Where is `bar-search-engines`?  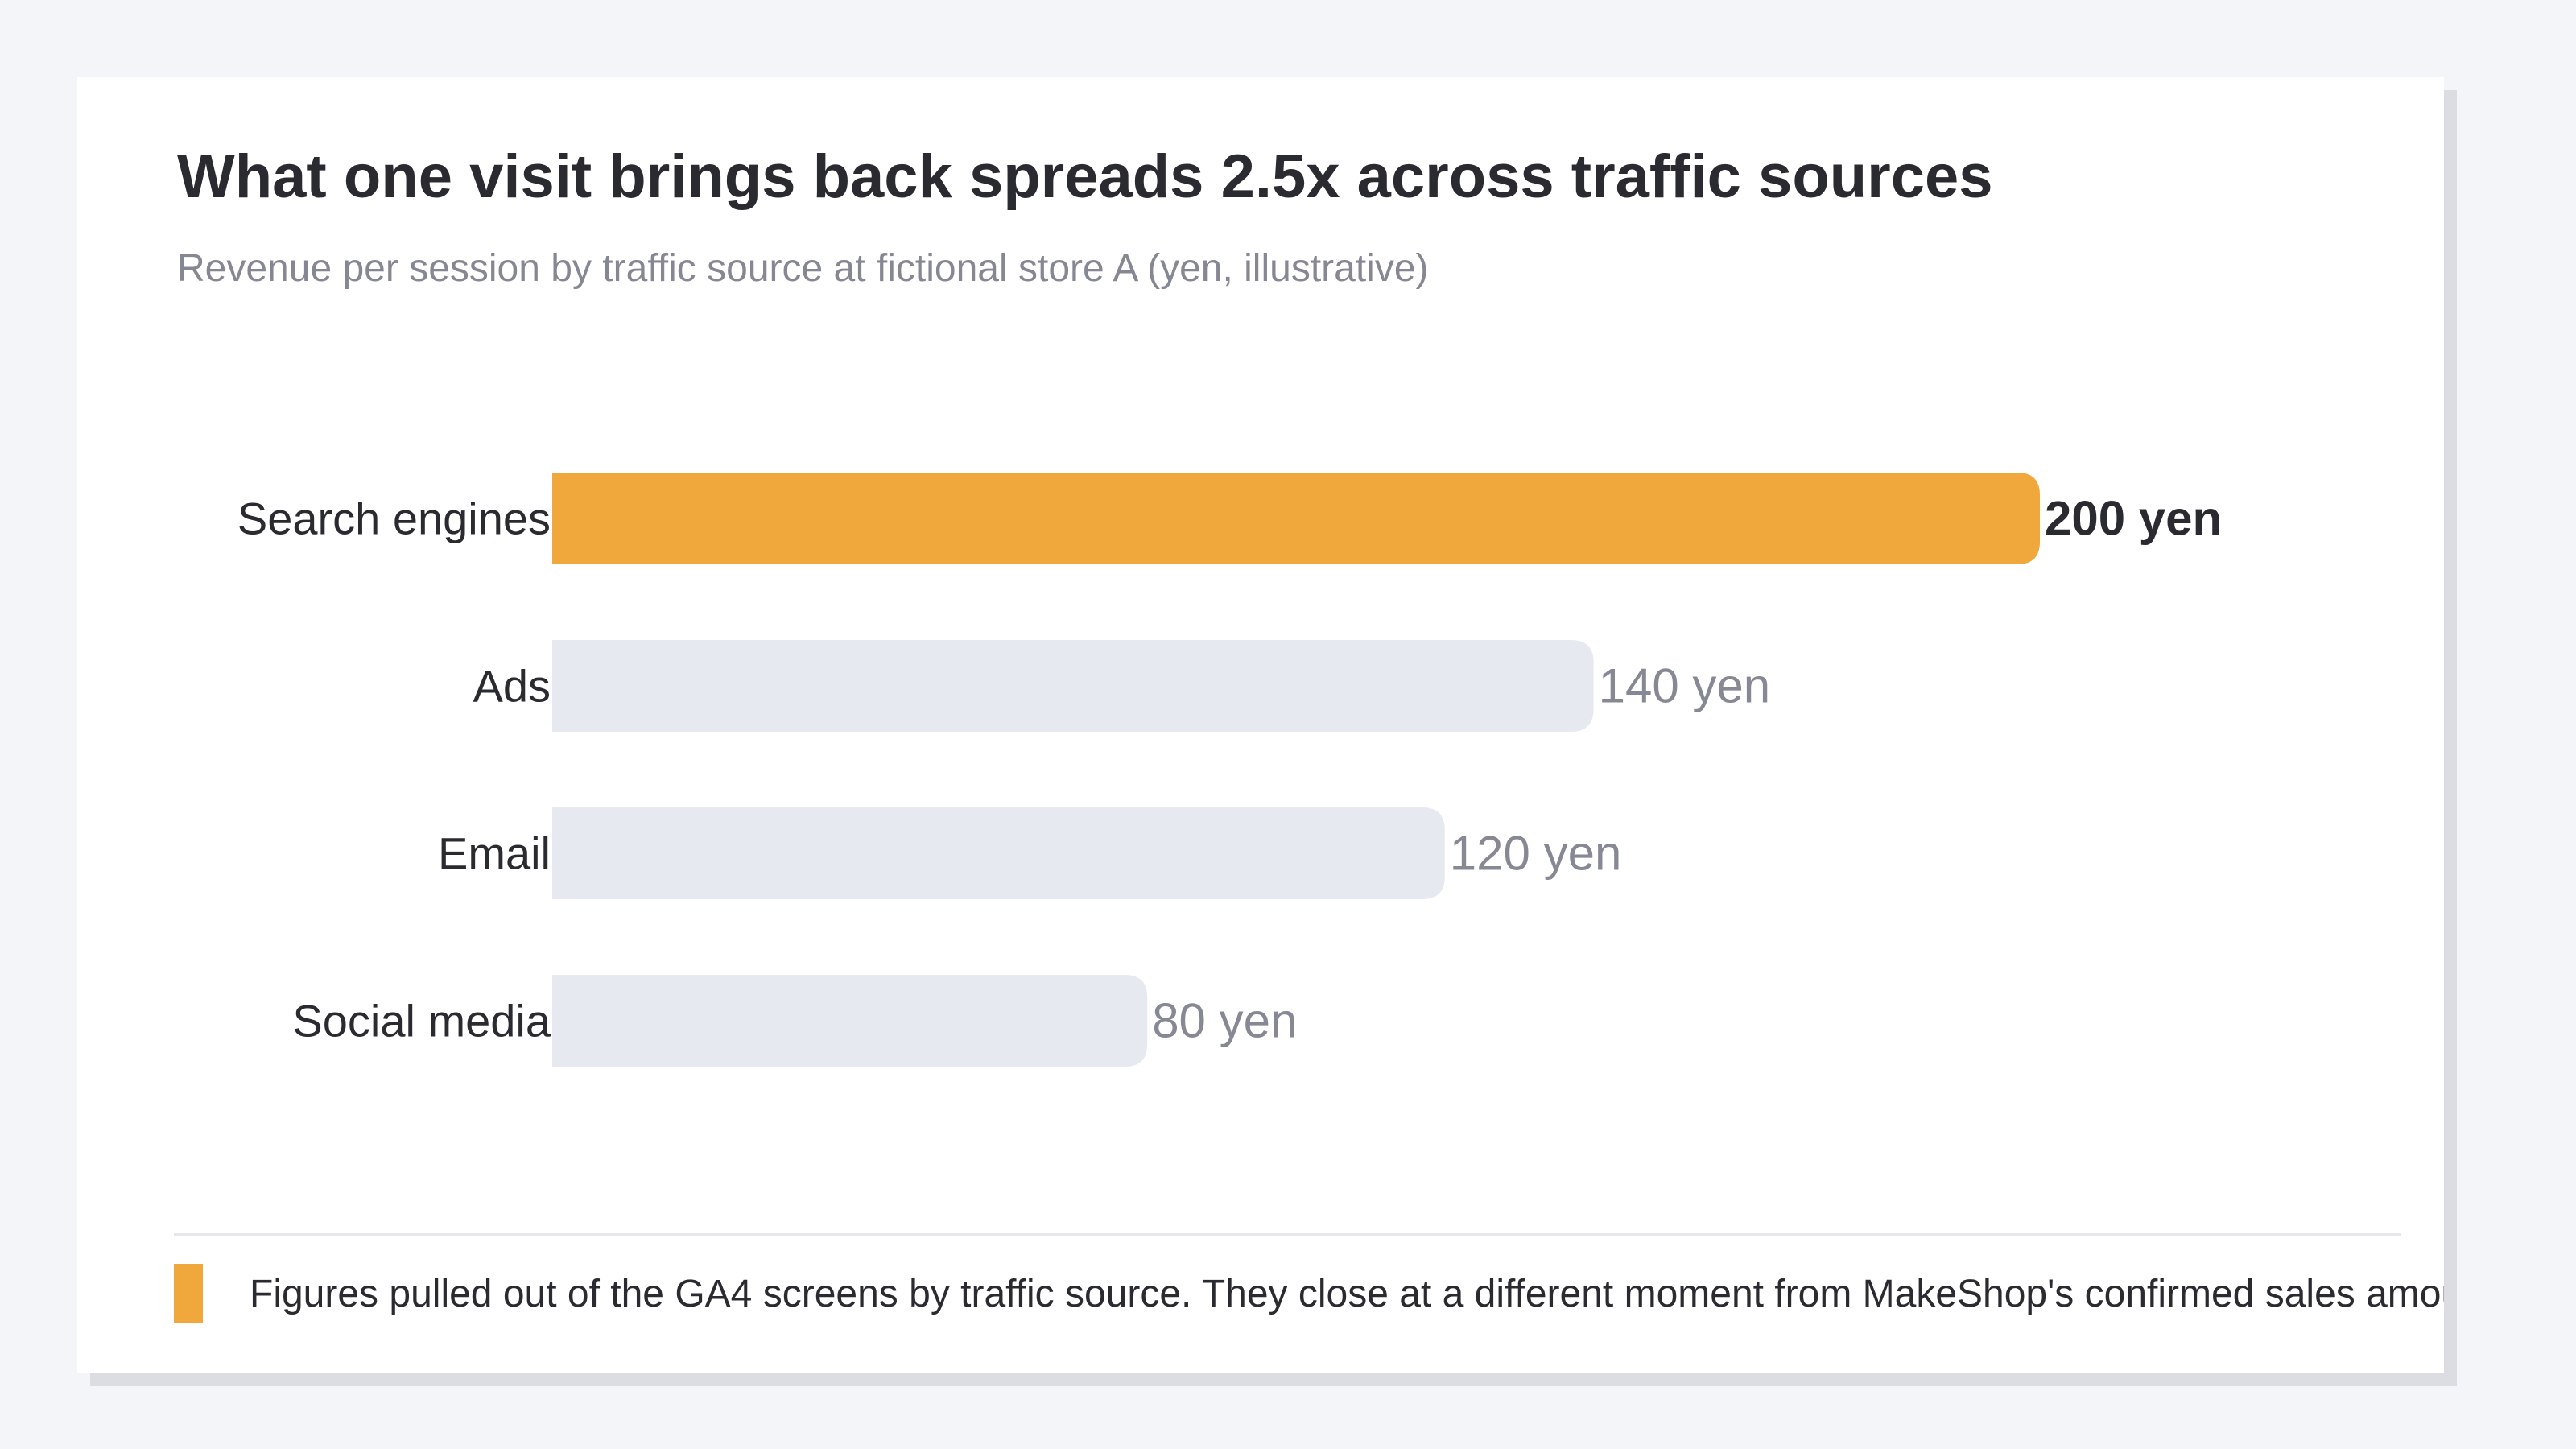
bar-search-engines is located at coordinates (1296, 518).